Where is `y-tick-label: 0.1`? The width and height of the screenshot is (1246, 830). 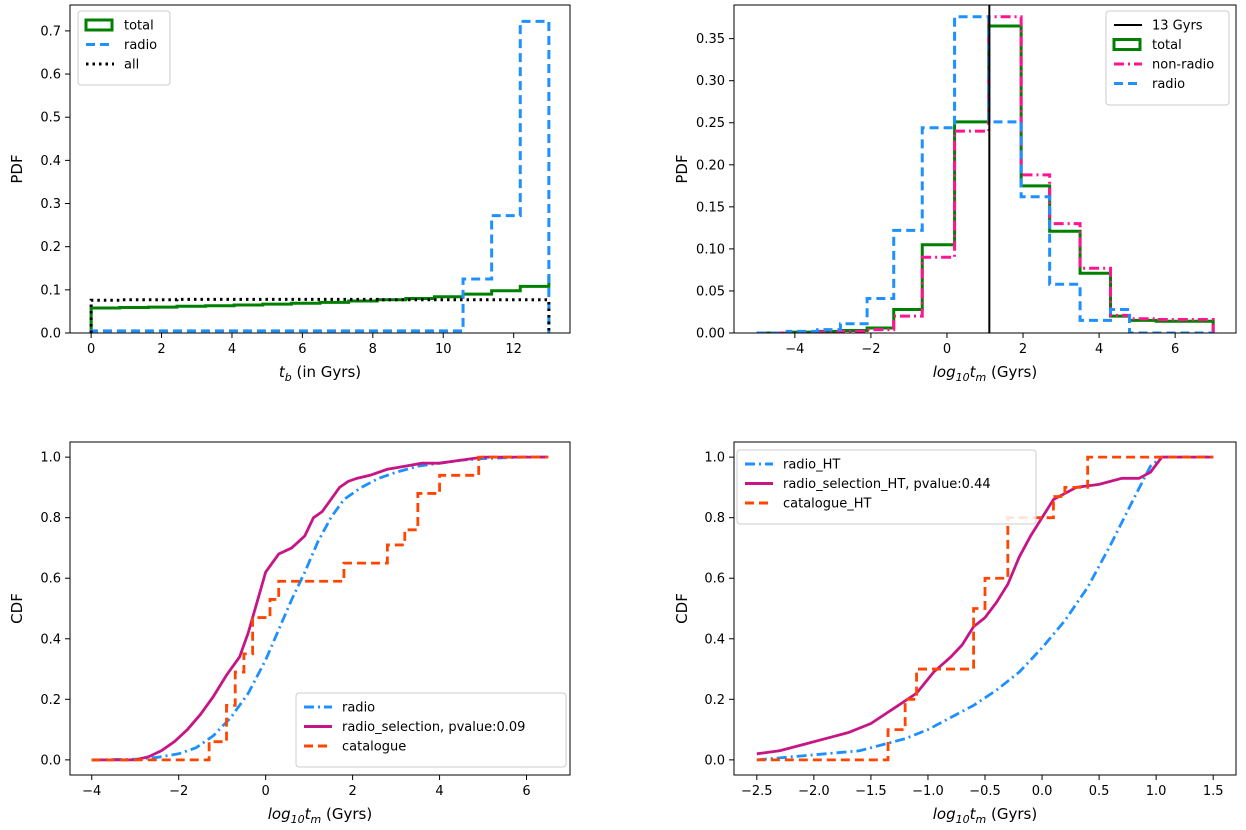 y-tick-label: 0.1 is located at coordinates (50, 290).